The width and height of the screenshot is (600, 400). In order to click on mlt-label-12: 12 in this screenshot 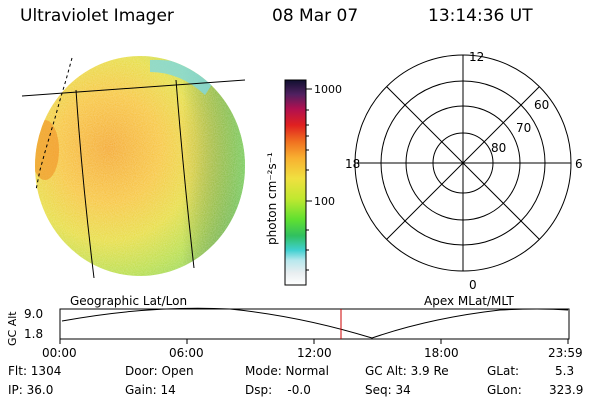, I will do `click(476, 57)`.